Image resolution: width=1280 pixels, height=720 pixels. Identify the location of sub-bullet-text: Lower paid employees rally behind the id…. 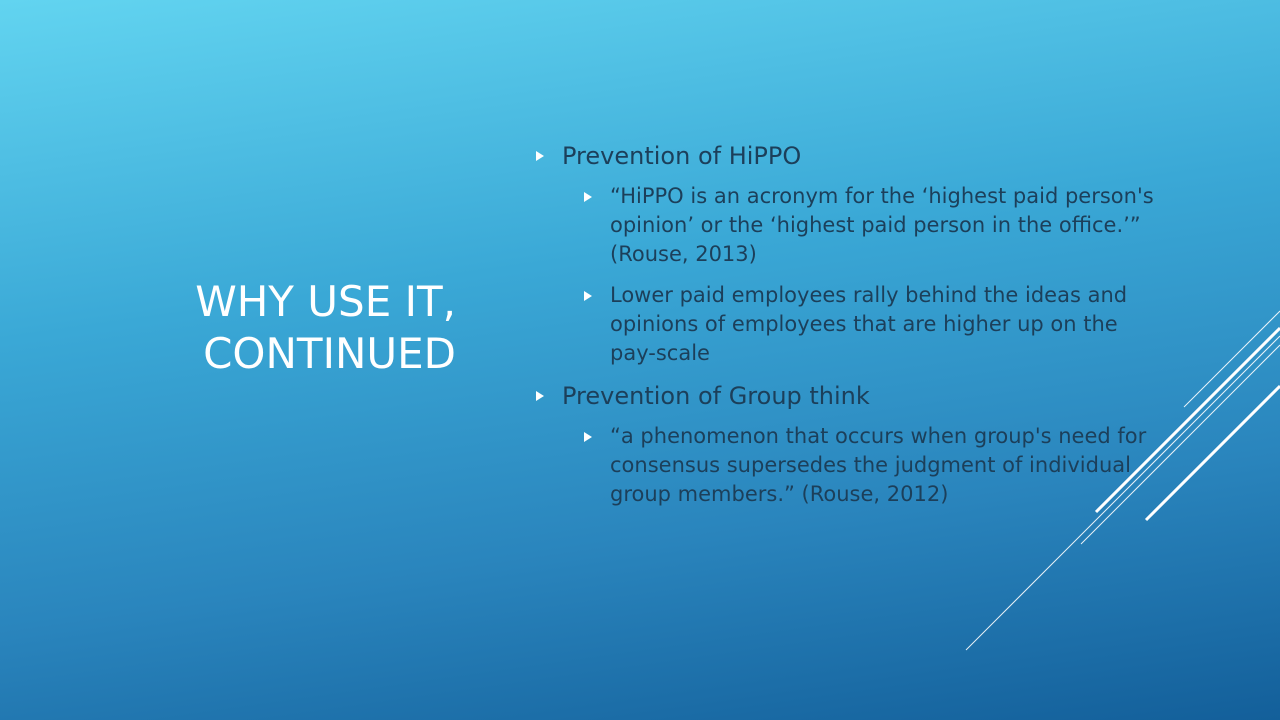
(869, 324).